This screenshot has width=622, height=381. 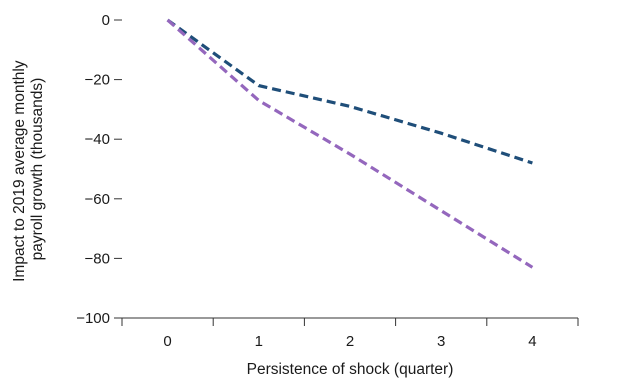 What do you see at coordinates (350, 341) in the screenshot?
I see `x-tick-label: 2` at bounding box center [350, 341].